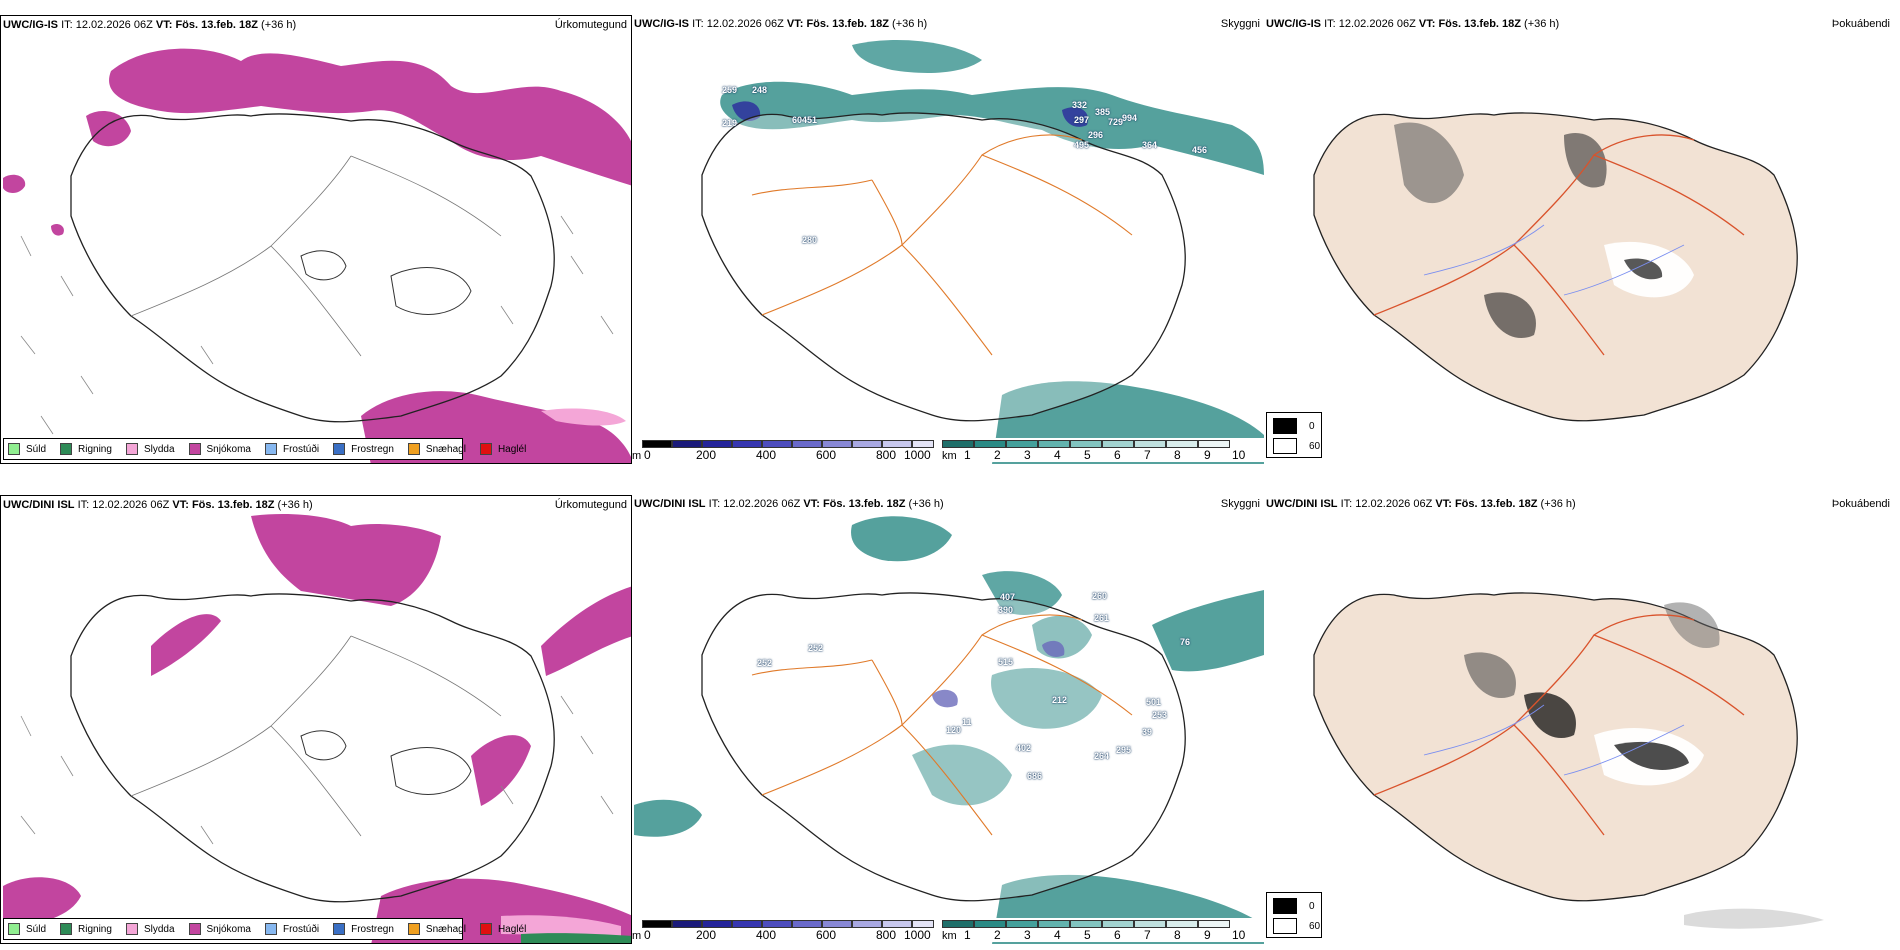 The height and width of the screenshot is (950, 1900). I want to click on ceiling-label: 402, so click(1024, 748).